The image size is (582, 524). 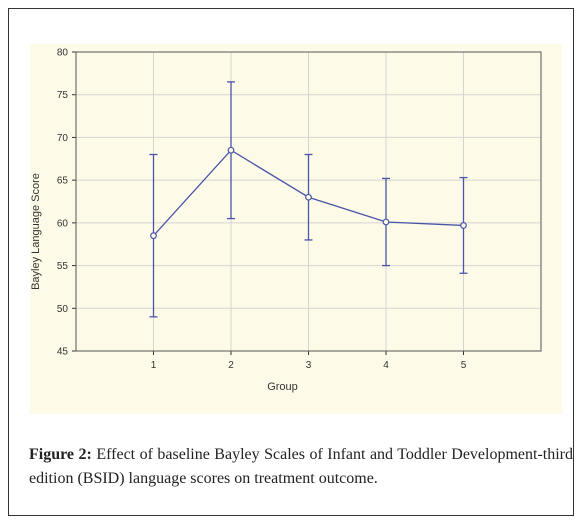 I want to click on y-tick-label-6: 75, so click(x=63, y=95).